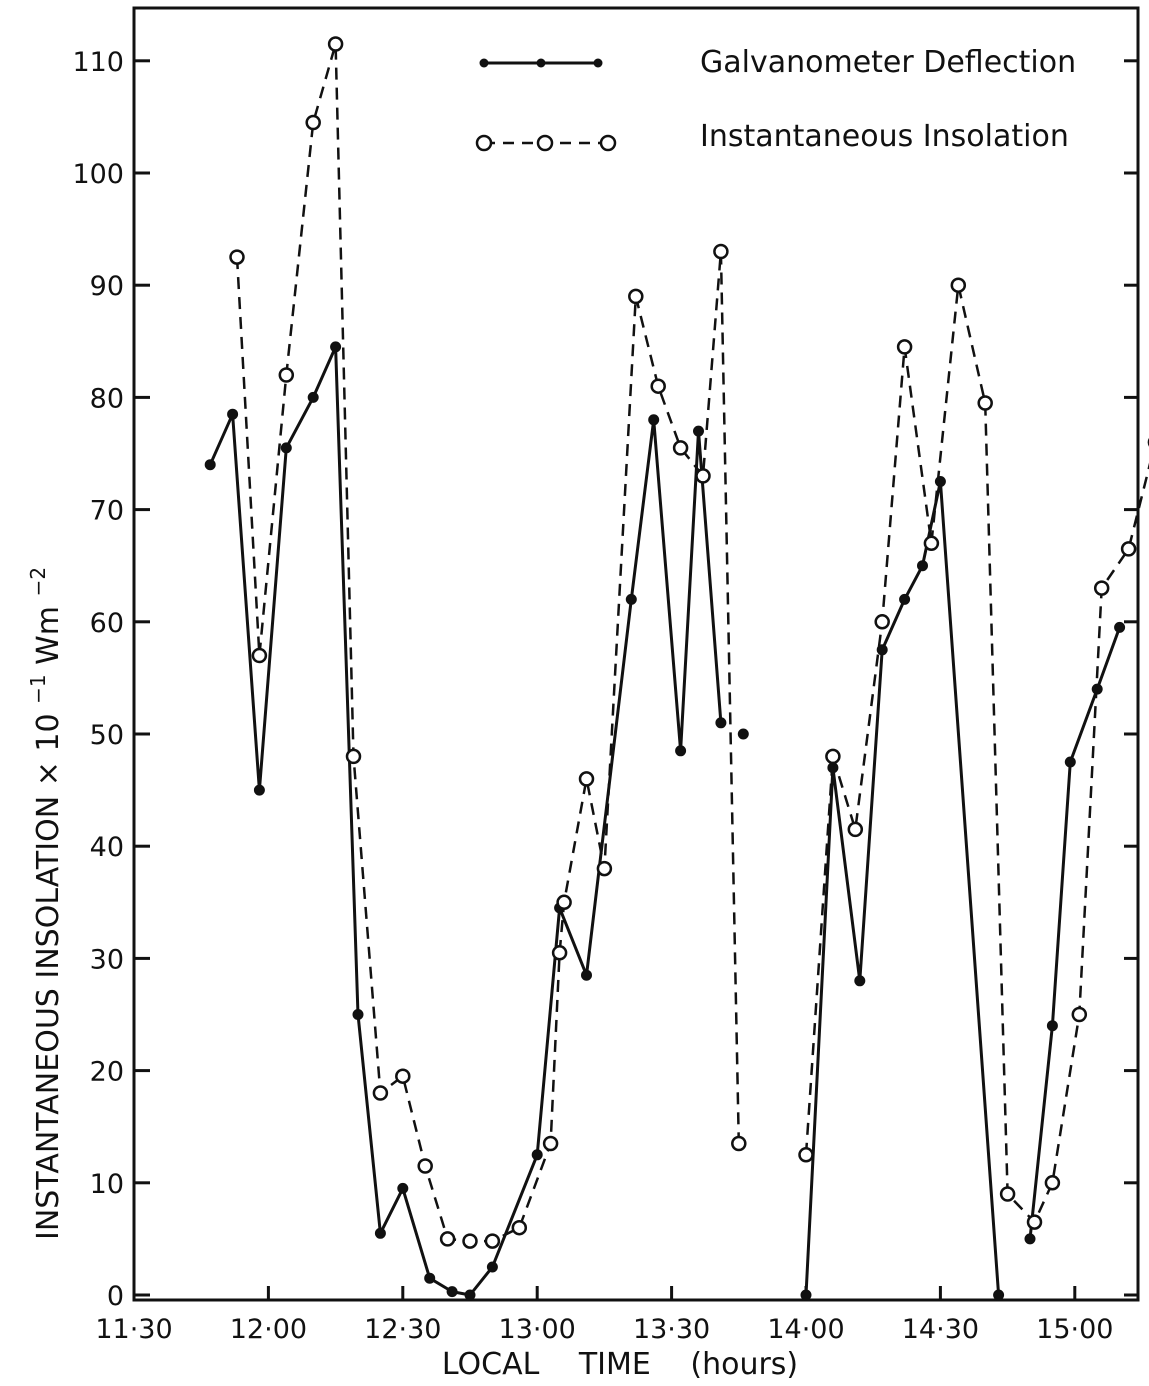  What do you see at coordinates (1075, 933) in the screenshot?
I see `galvanometer-line` at bounding box center [1075, 933].